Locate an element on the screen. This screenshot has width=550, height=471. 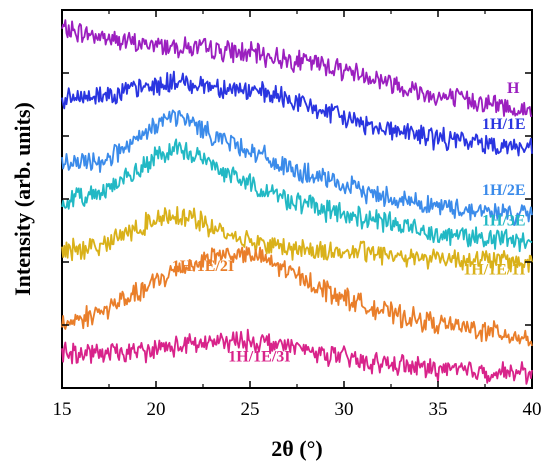
series-label-h: H is located at coordinates (513, 88).